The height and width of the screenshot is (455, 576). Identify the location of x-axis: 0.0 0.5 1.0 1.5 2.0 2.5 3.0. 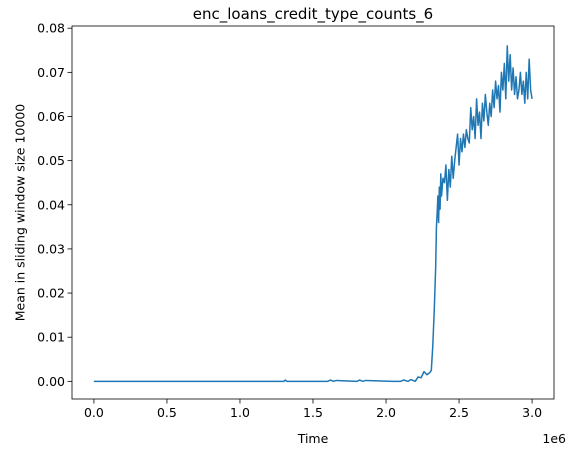
(313, 409).